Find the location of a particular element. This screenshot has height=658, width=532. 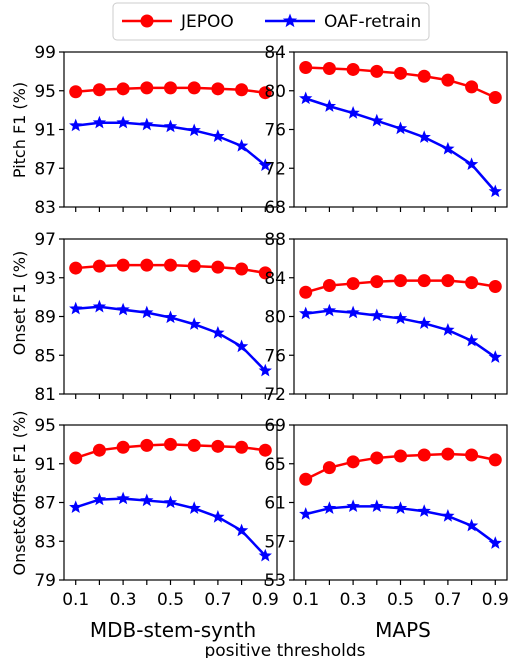

x-tick-label: 0.9 is located at coordinates (265, 600).